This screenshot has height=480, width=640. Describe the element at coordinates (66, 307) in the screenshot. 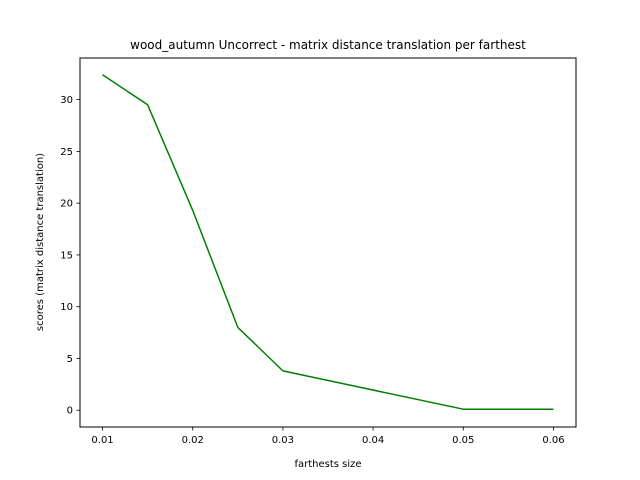

I see `y-tick-label: 10` at that location.